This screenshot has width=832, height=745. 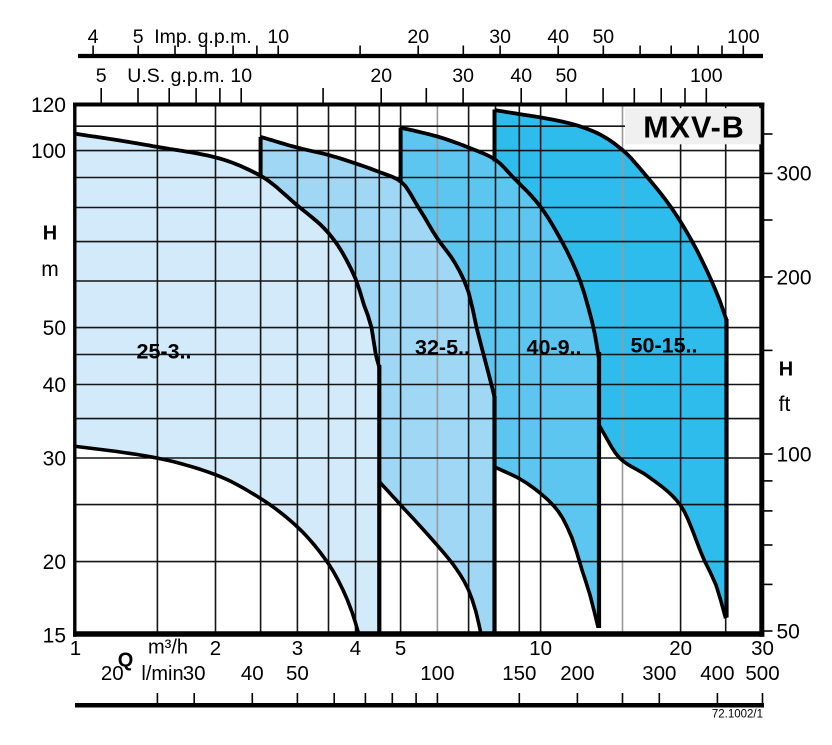 What do you see at coordinates (176, 76) in the screenshot?
I see `svg-text: U.S. g.p.m.` at bounding box center [176, 76].